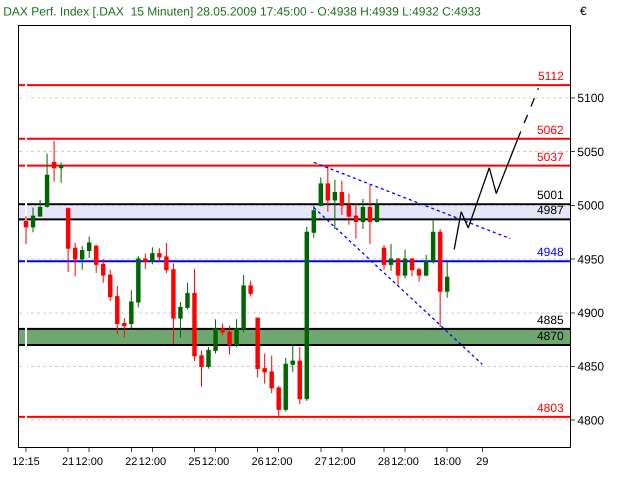 Image resolution: width=640 pixels, height=480 pixels. What do you see at coordinates (590, 420) in the screenshot?
I see `y-tick-label: 4800` at bounding box center [590, 420].